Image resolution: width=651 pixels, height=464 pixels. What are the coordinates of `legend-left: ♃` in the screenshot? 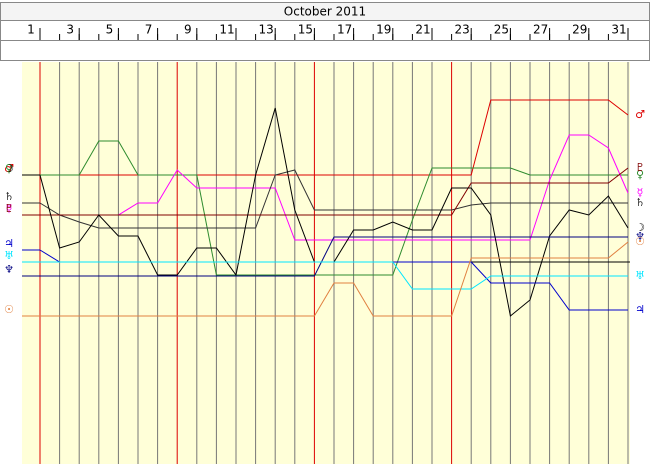 It's located at (9, 243).